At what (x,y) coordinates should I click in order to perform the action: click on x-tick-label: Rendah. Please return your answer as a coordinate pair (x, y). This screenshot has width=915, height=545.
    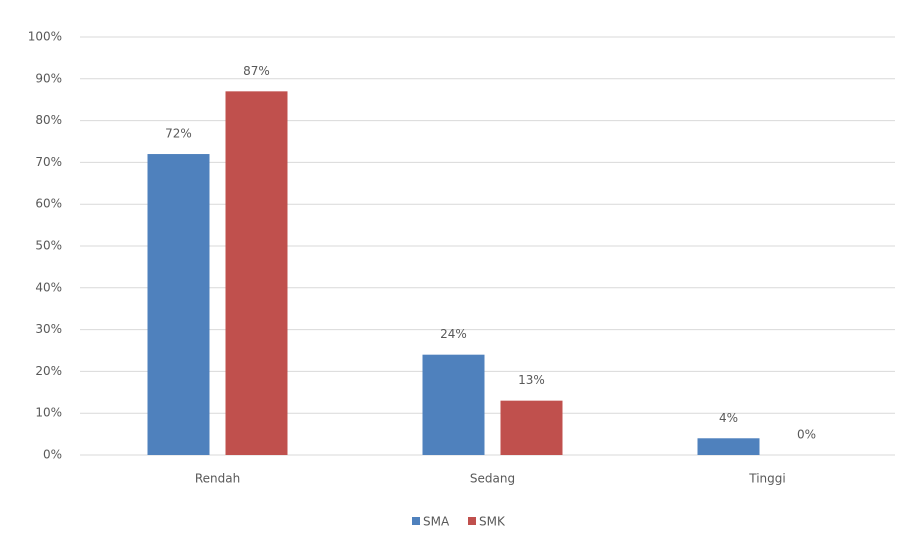
    Looking at the image, I should click on (217, 479).